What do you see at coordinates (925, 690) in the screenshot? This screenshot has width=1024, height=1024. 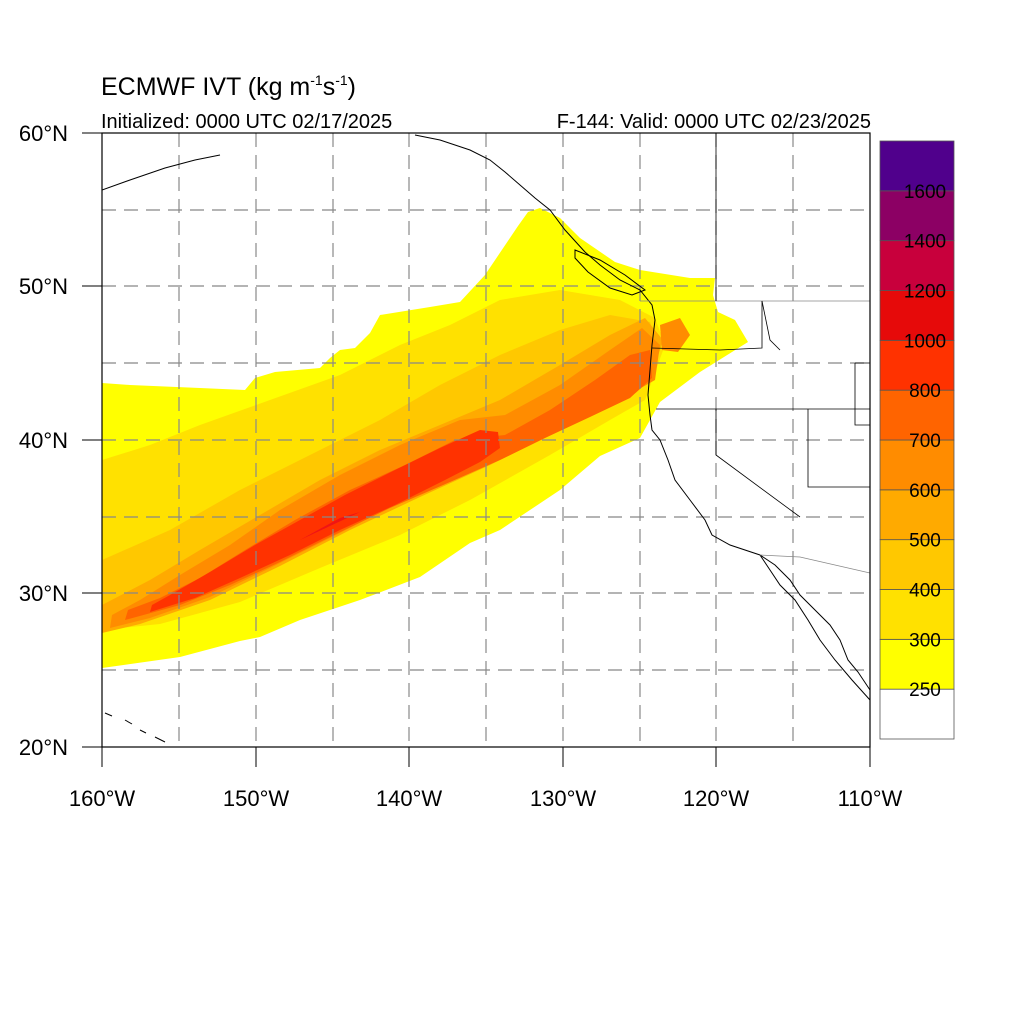 I see `colorbar-label: 250` at bounding box center [925, 690].